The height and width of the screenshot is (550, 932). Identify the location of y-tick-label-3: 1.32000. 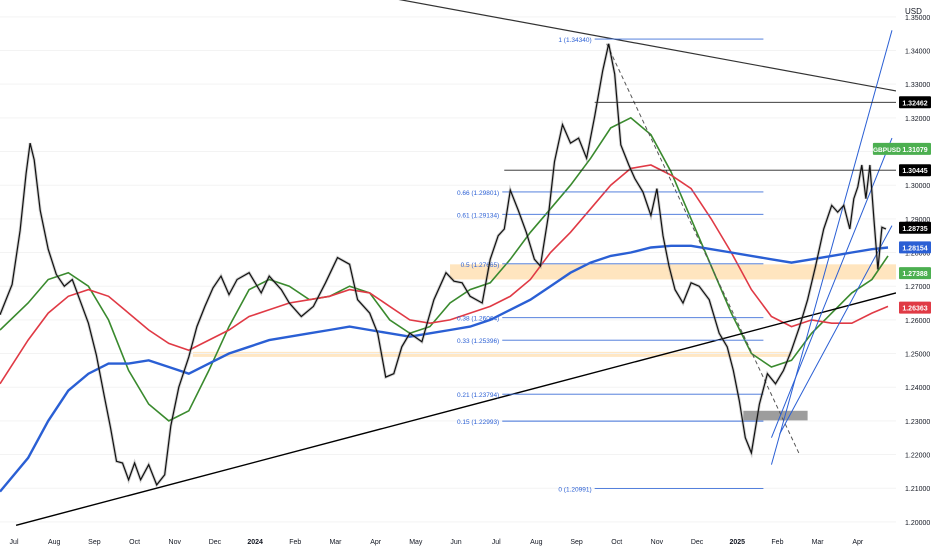
(917, 119).